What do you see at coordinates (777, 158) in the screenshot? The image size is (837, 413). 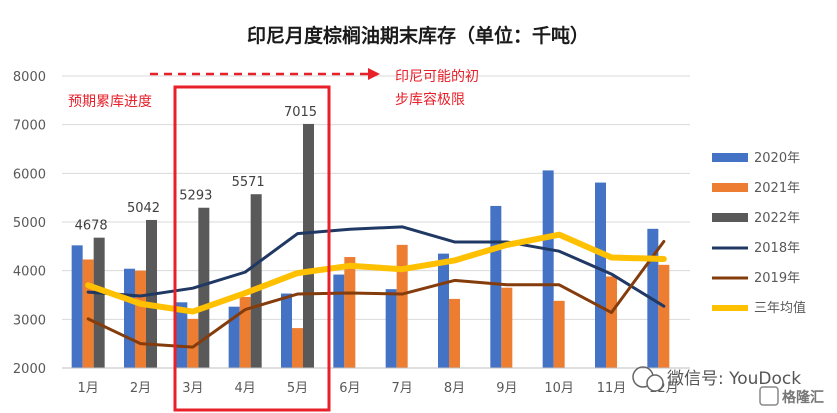 I see `legend-label: 2020年` at bounding box center [777, 158].